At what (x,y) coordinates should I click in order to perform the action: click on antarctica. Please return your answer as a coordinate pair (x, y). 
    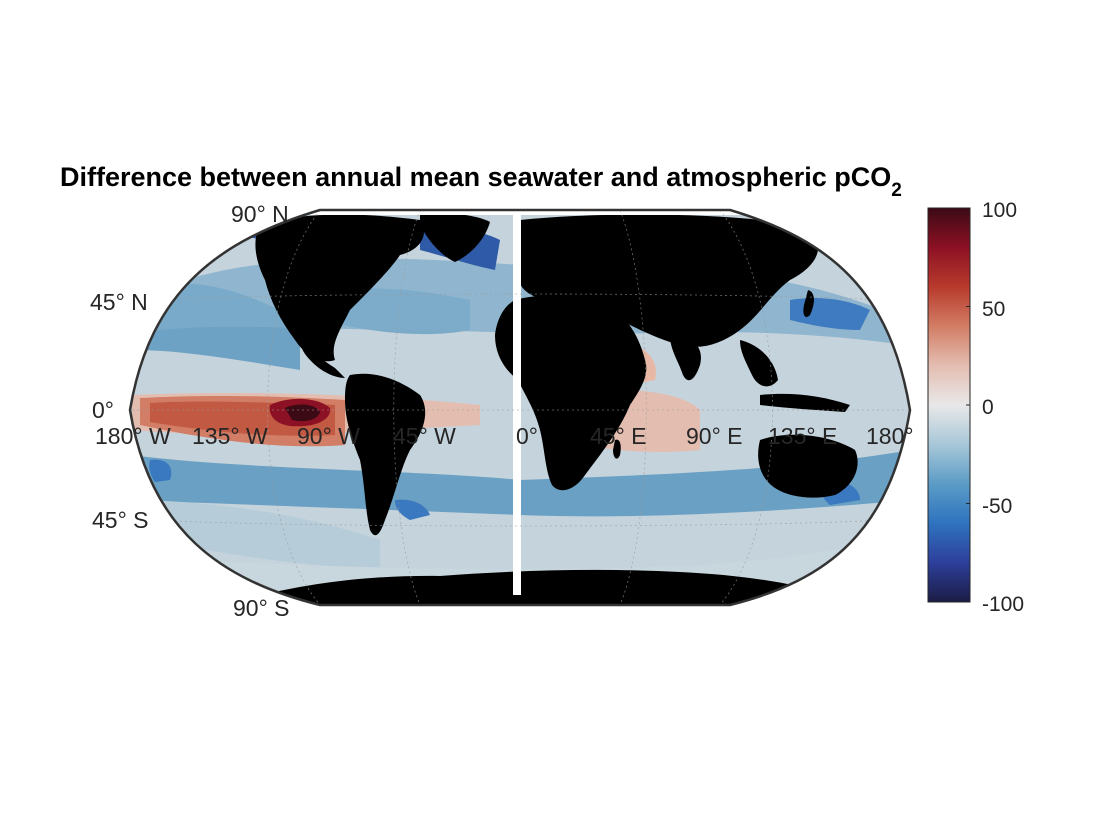
    Looking at the image, I should click on (535, 587).